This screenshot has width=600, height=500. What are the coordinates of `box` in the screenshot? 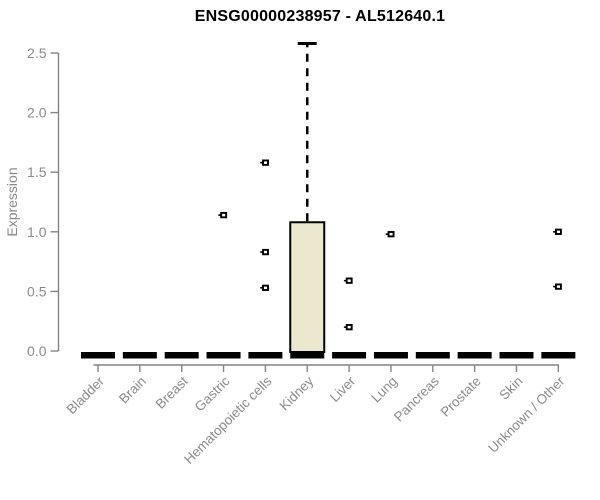 It's located at (307, 287).